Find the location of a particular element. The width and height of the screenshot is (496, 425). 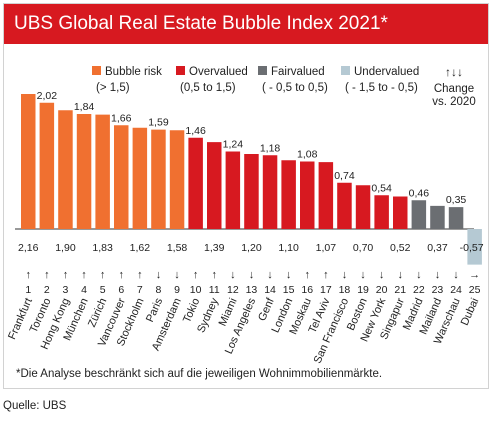

value-label-top-12: 1,24 is located at coordinates (233, 145).